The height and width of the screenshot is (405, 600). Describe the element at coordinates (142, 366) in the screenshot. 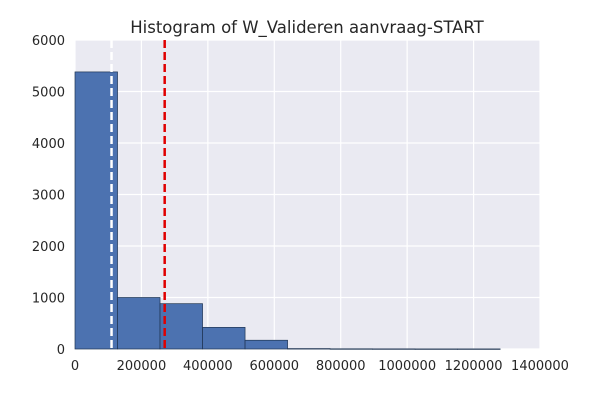

I see `x-tick-label: 200000` at that location.